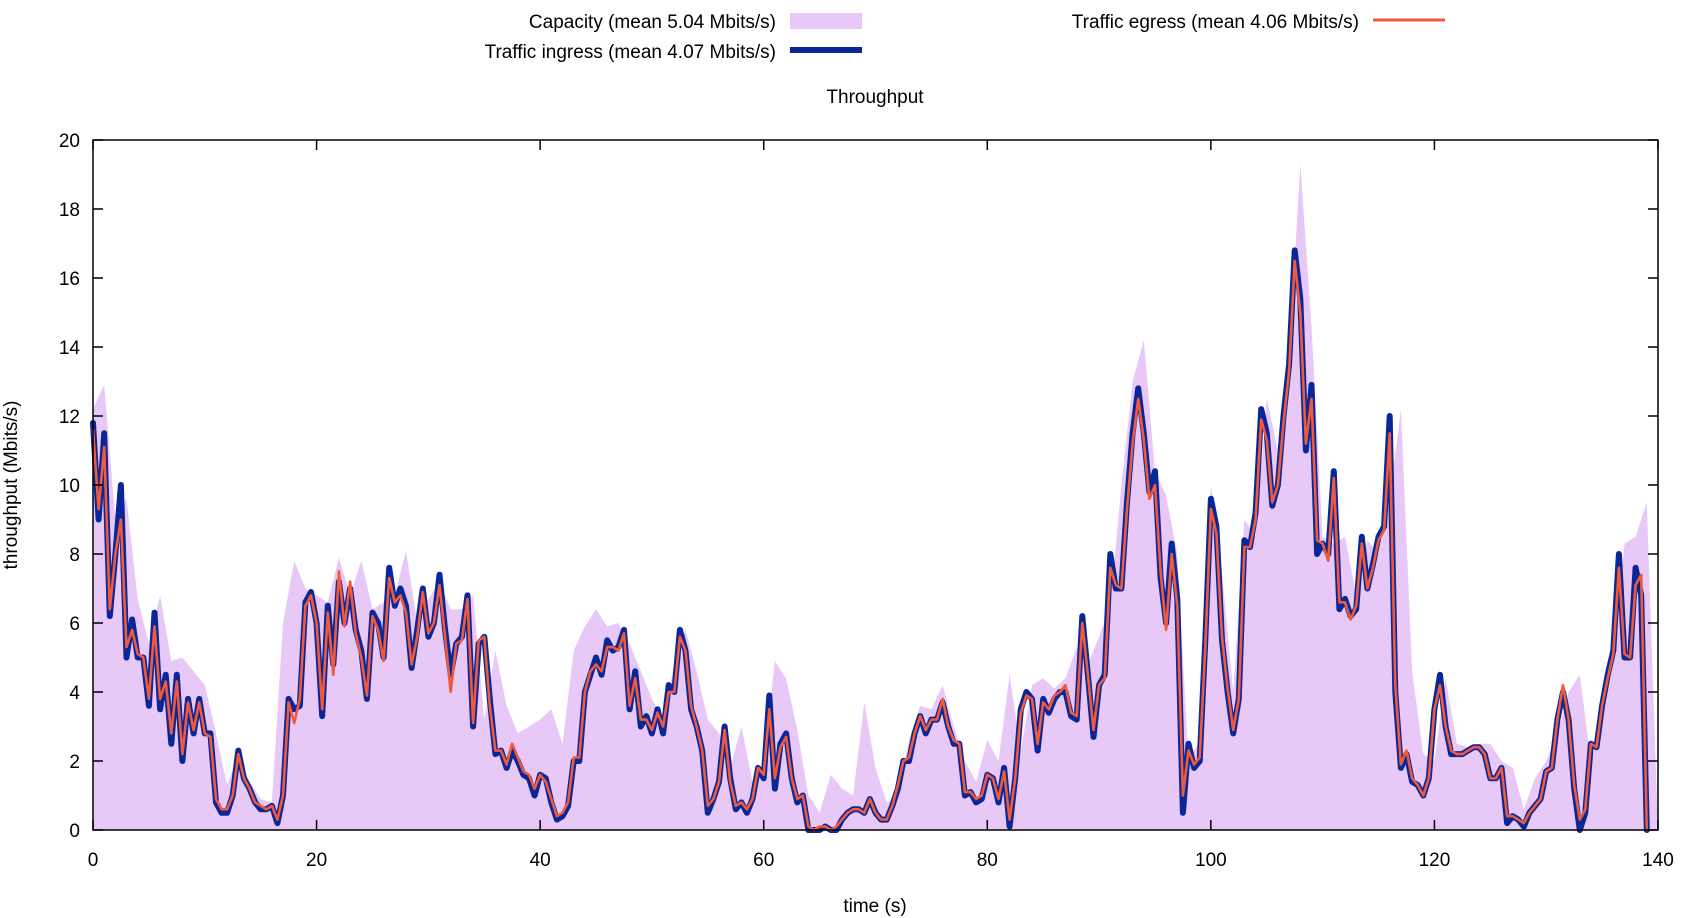 The height and width of the screenshot is (918, 1681). Describe the element at coordinates (69, 417) in the screenshot. I see `y-tick-label: 12` at that location.